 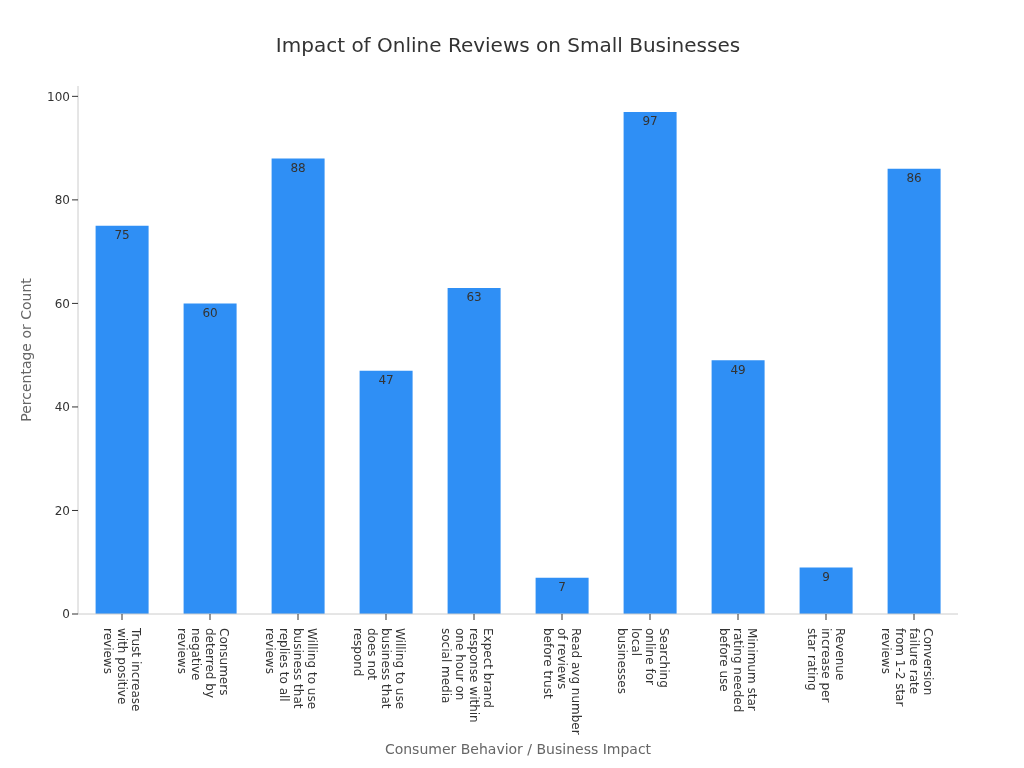 What do you see at coordinates (379, 669) in the screenshot?
I see `x-tick-label: Willing to use business that does not respond` at bounding box center [379, 669].